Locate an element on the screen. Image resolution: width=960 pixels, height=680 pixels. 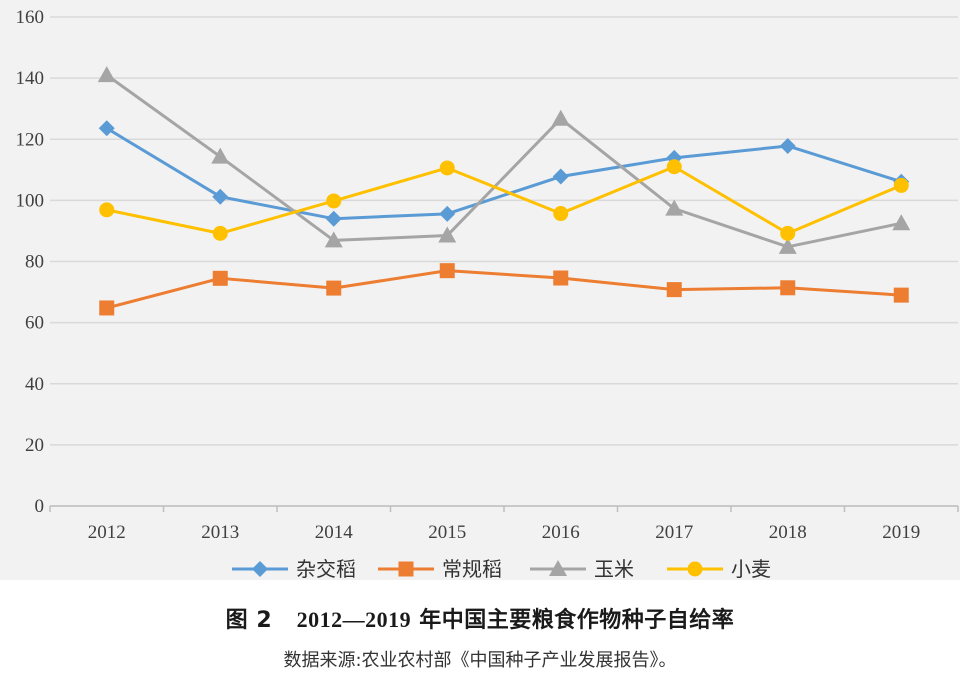
y-tick-label: 20 is located at coordinates (34, 445).